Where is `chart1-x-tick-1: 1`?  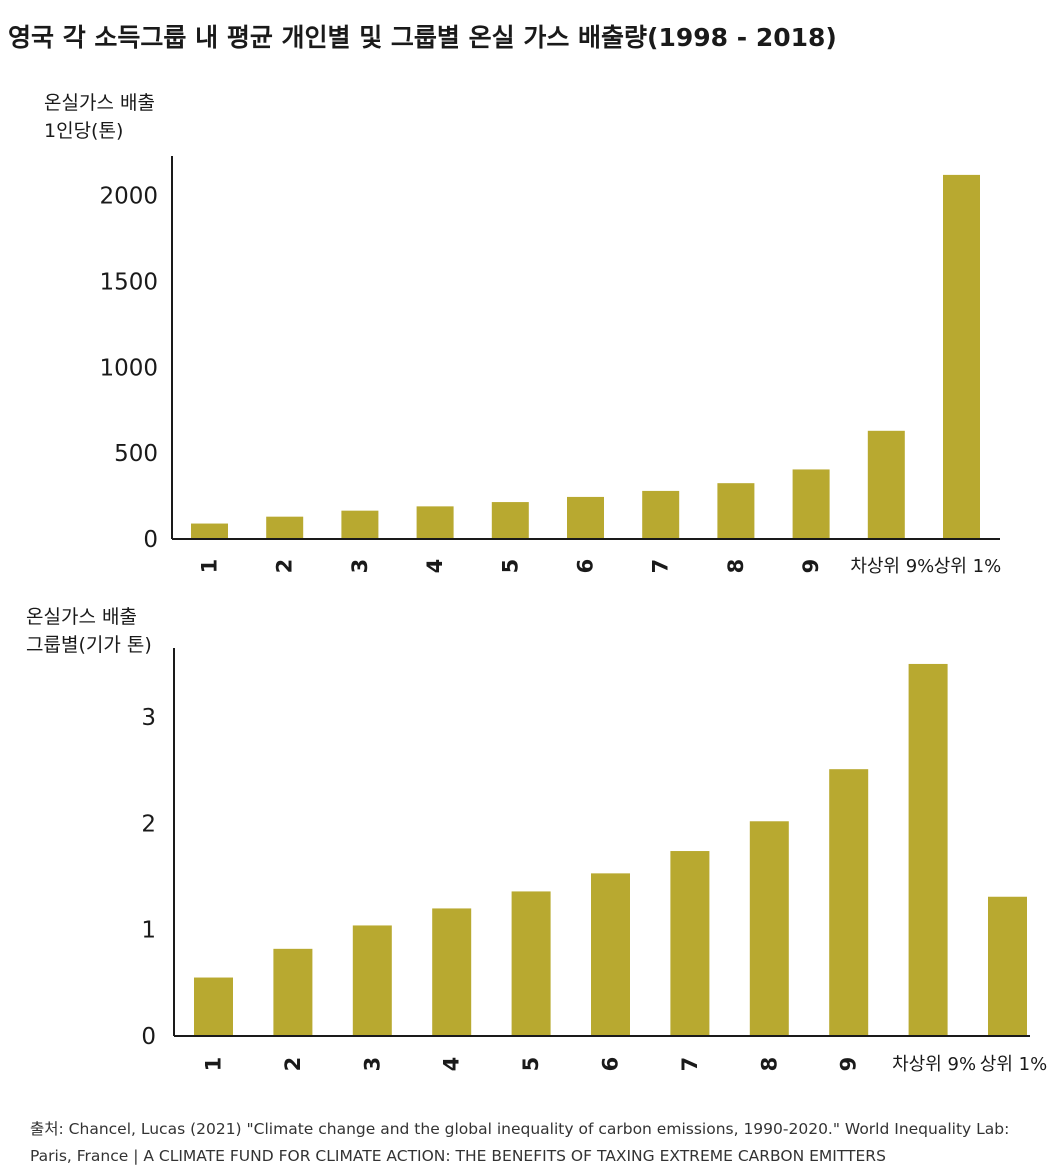 chart1-x-tick-1: 1 is located at coordinates (210, 566).